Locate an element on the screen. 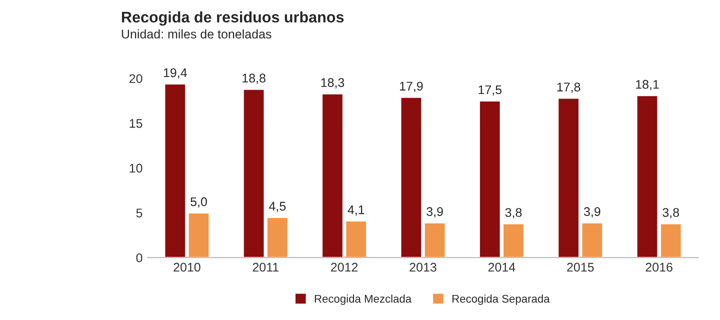 The width and height of the screenshot is (720, 320). legend-label: Recogida Mezclada is located at coordinates (363, 299).